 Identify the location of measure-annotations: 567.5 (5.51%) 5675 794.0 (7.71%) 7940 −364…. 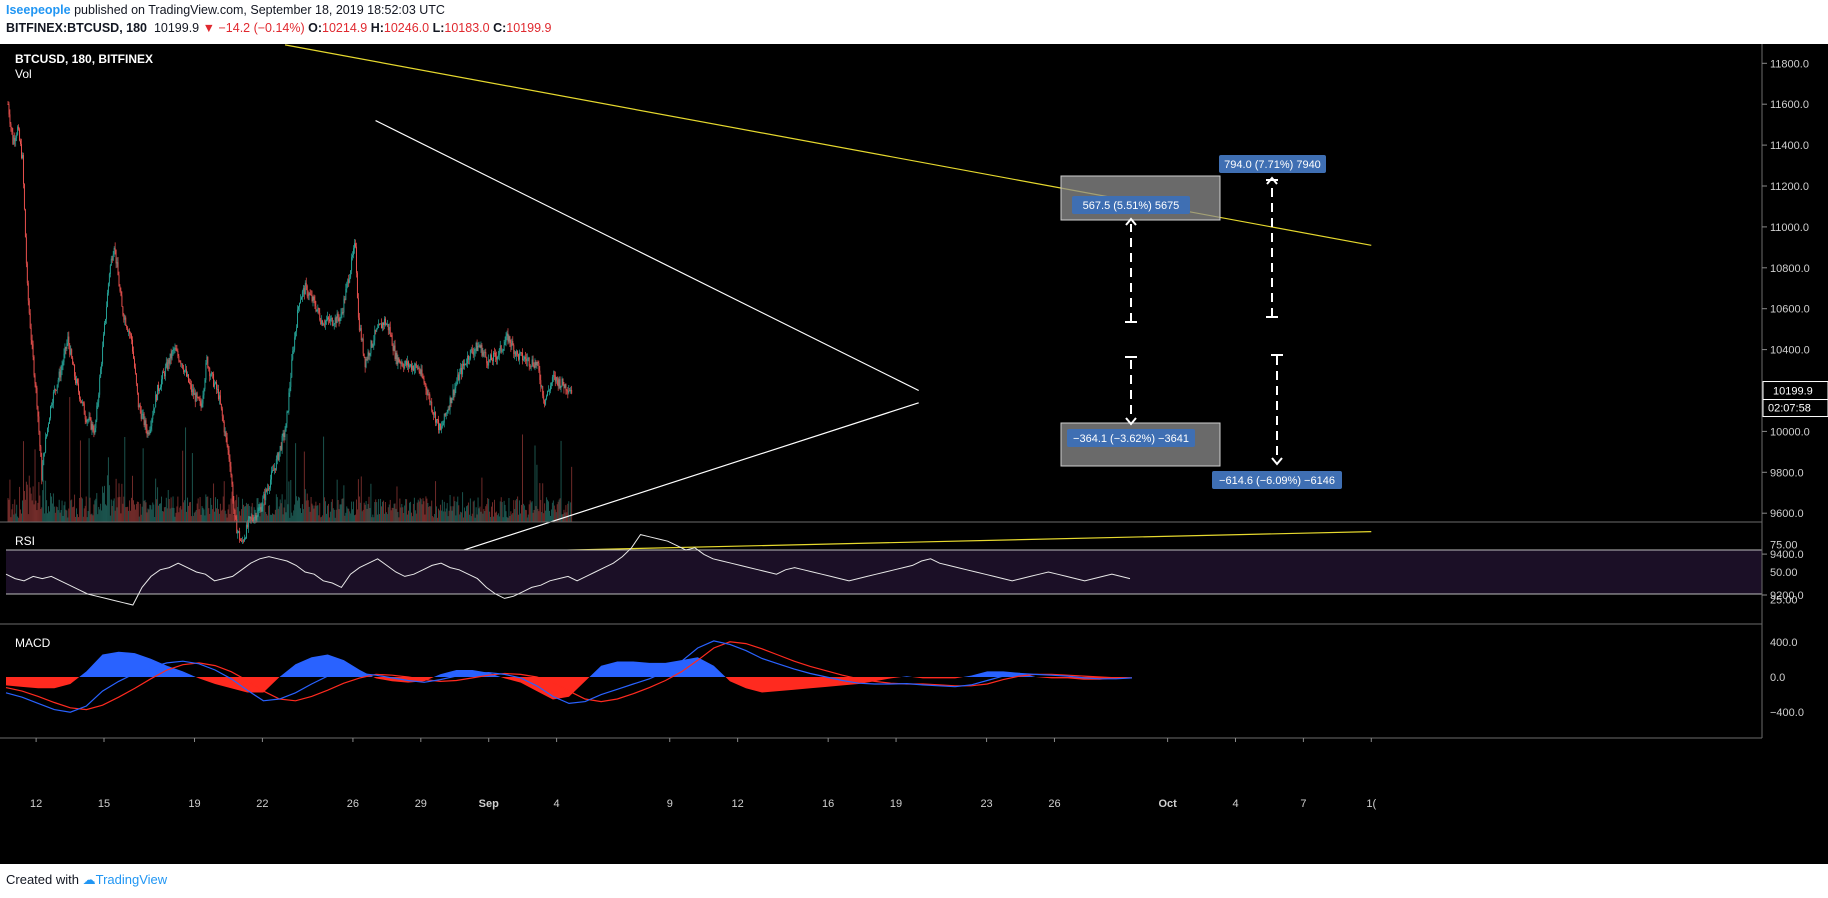
(1201, 322).